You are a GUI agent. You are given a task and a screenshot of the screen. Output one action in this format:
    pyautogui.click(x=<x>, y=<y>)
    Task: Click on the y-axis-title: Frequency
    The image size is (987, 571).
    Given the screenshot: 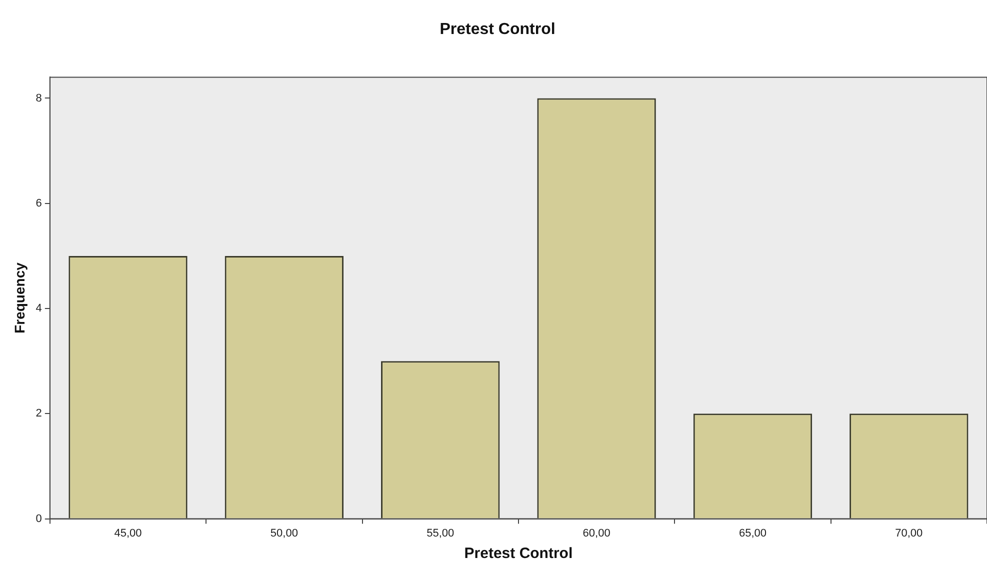 What is the action you would take?
    pyautogui.click(x=19, y=298)
    